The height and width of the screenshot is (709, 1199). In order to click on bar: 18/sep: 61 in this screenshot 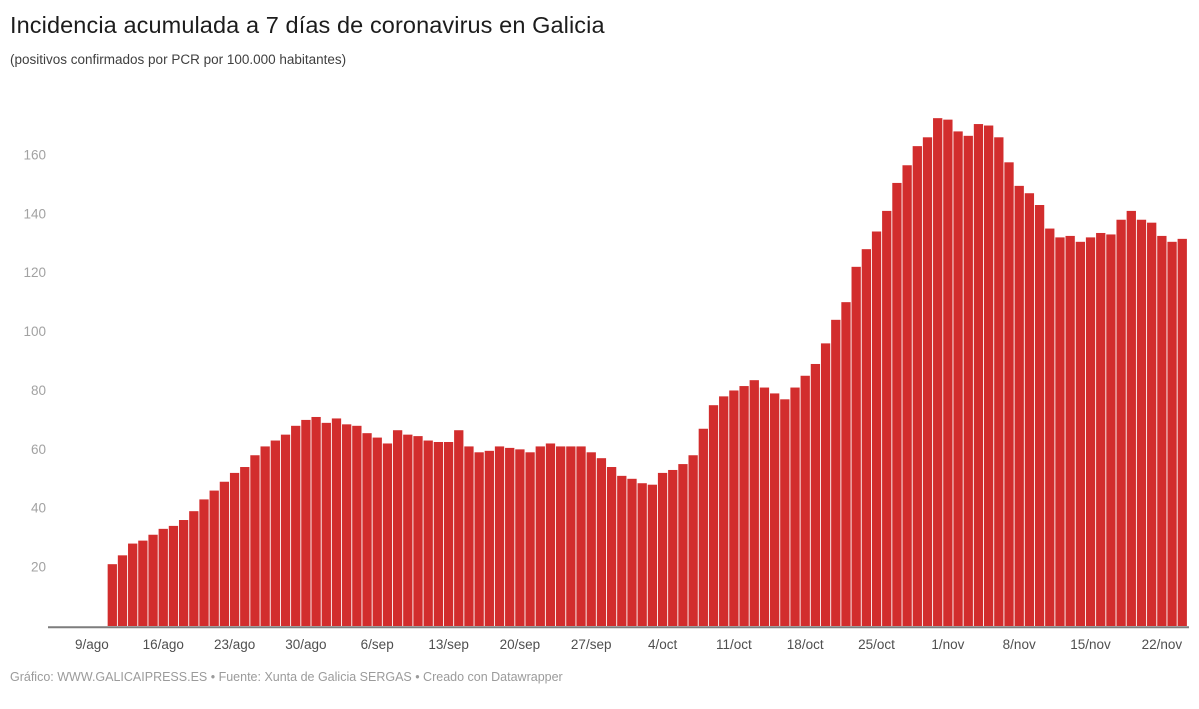, I will do `click(499, 536)`.